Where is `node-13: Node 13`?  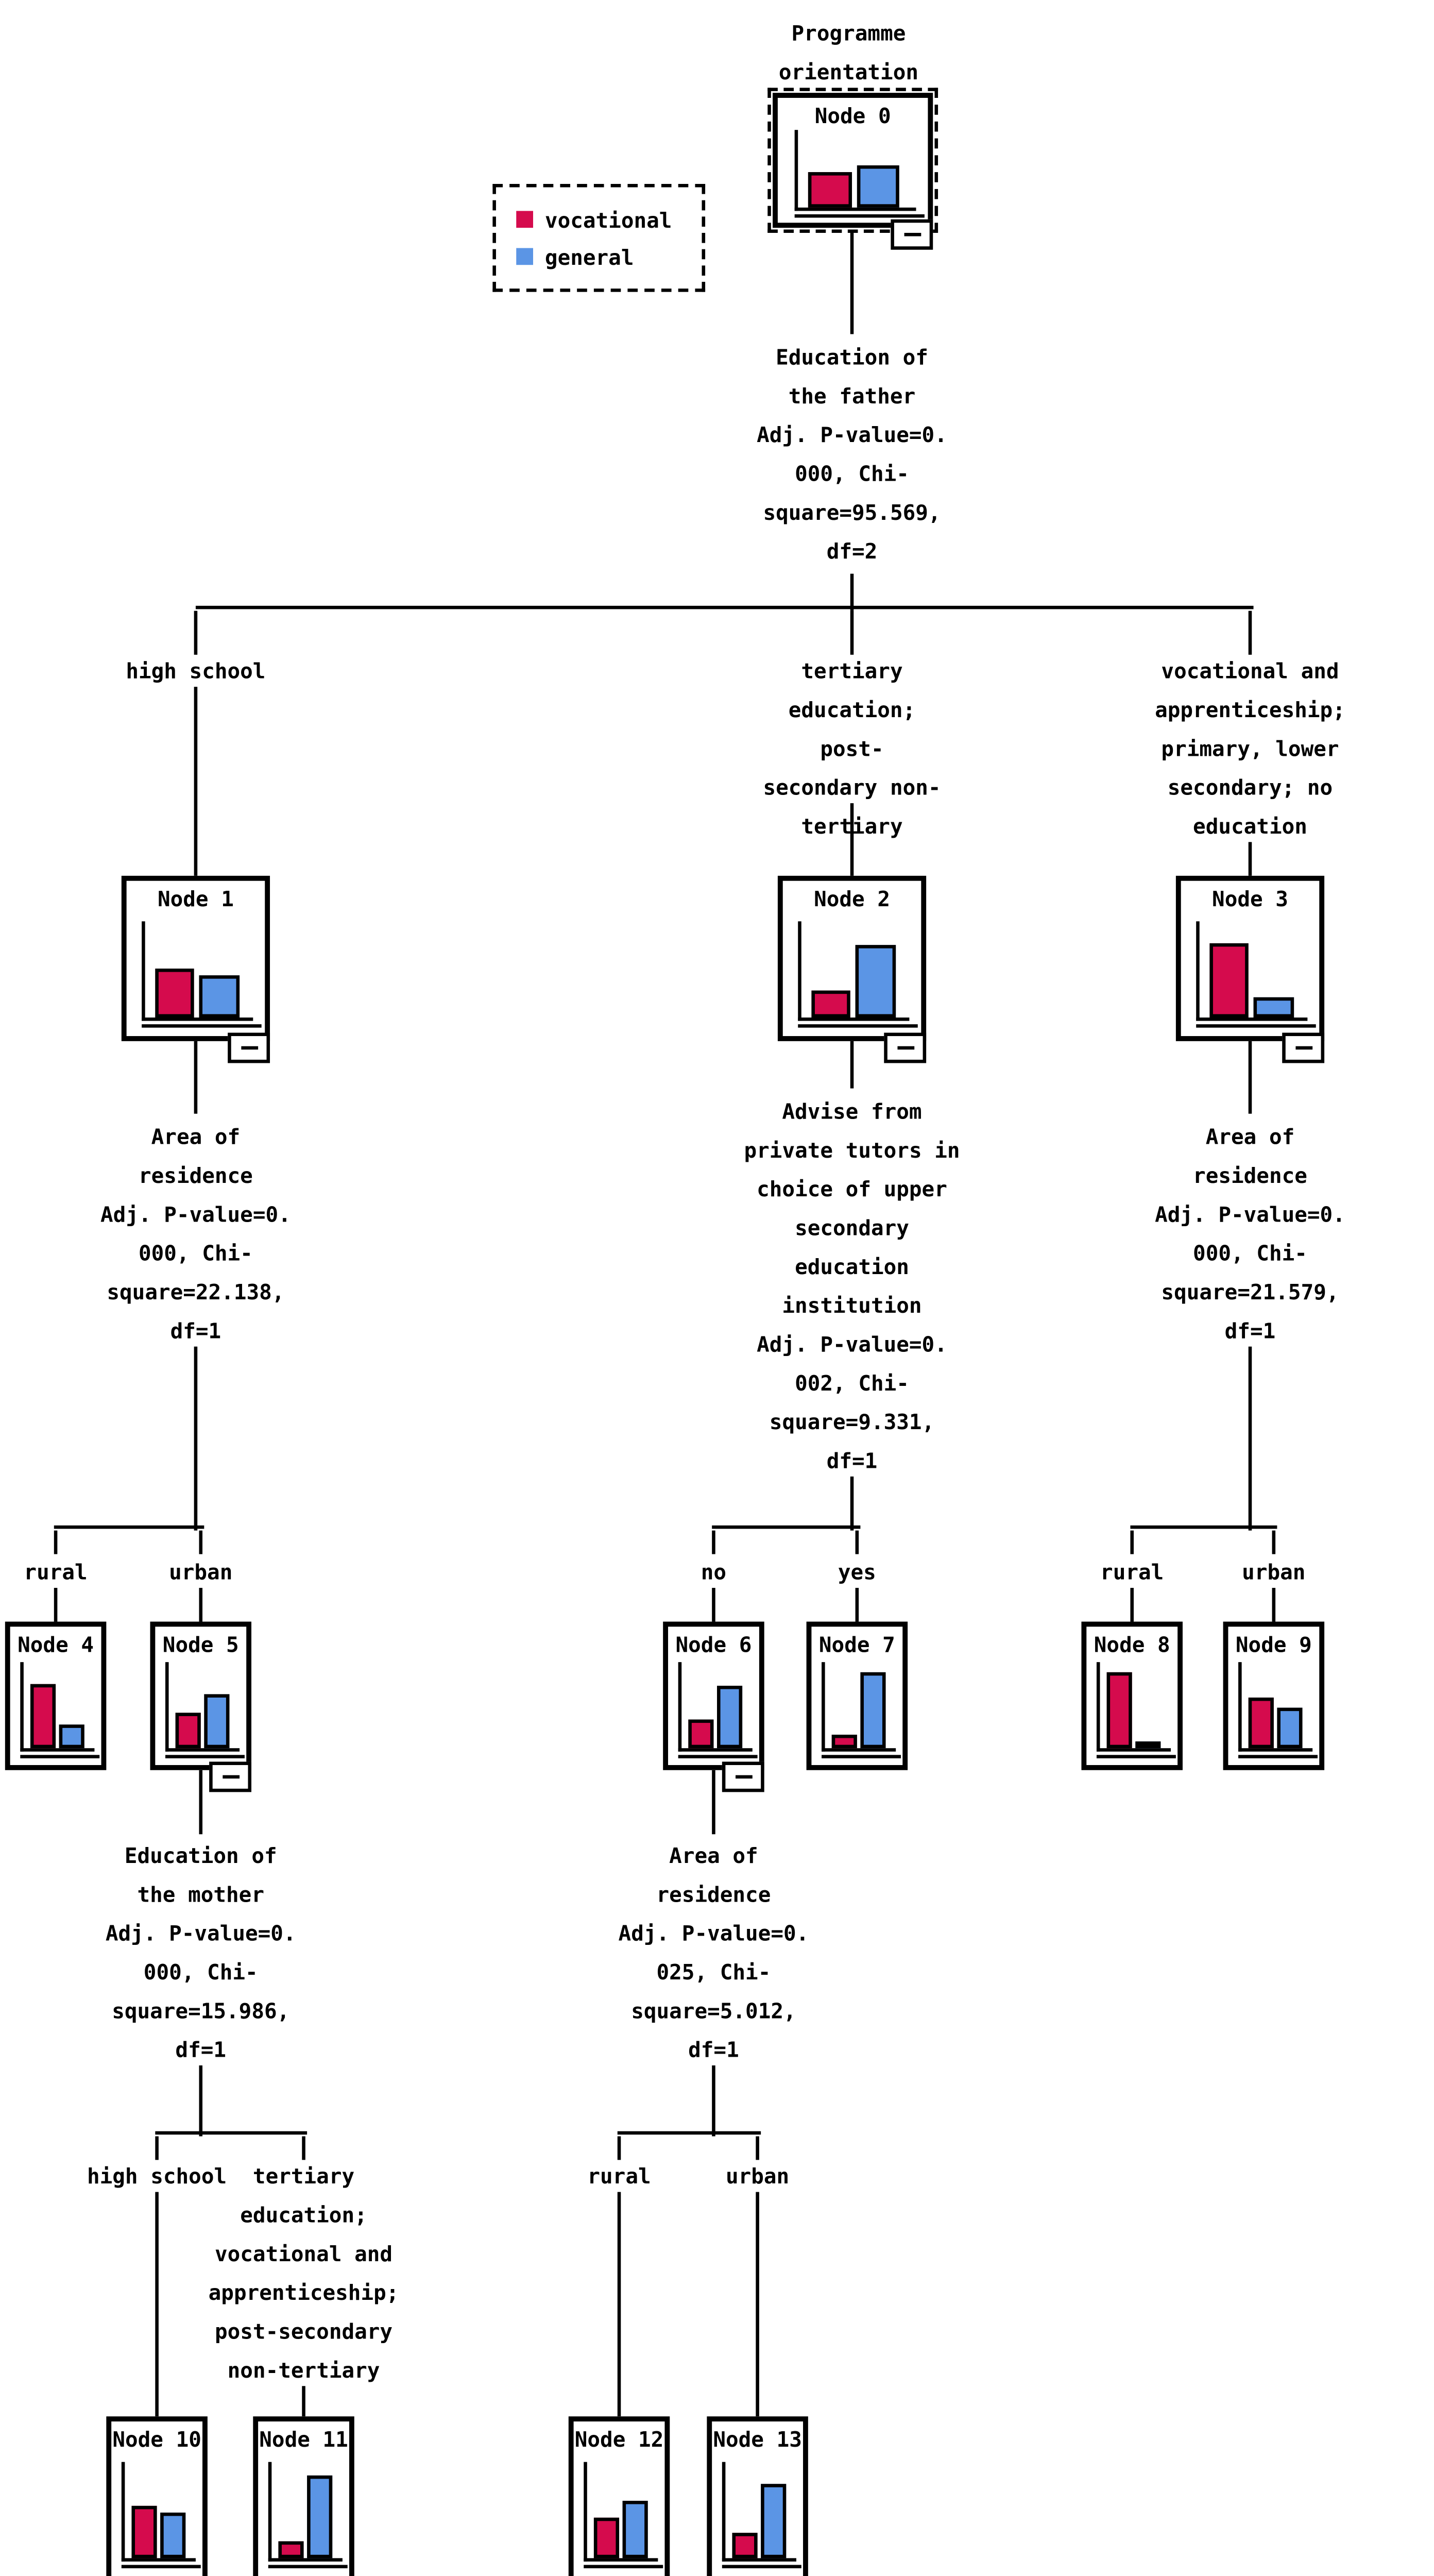 node-13: Node 13 is located at coordinates (757, 2496).